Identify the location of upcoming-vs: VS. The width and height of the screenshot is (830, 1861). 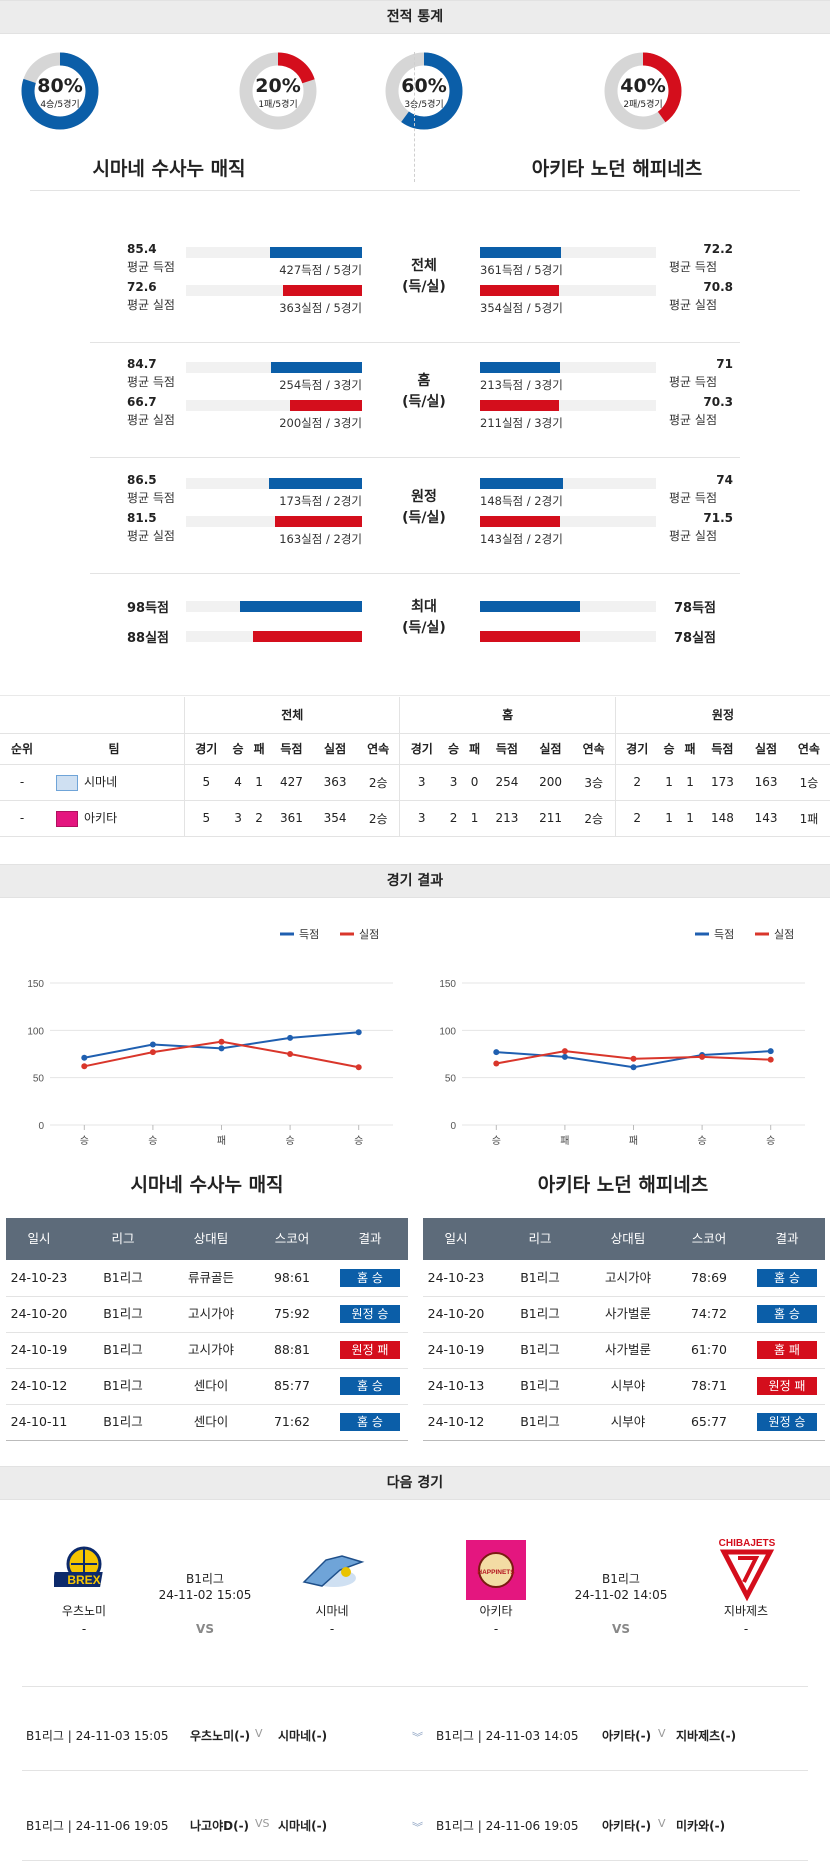
(262, 1823).